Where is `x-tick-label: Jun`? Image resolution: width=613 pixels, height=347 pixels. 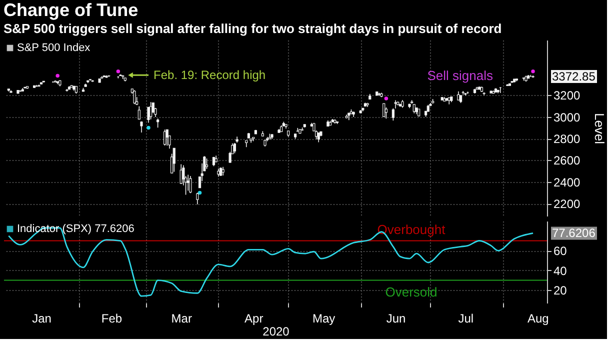
x-tick-label: Jun is located at coordinates (396, 319).